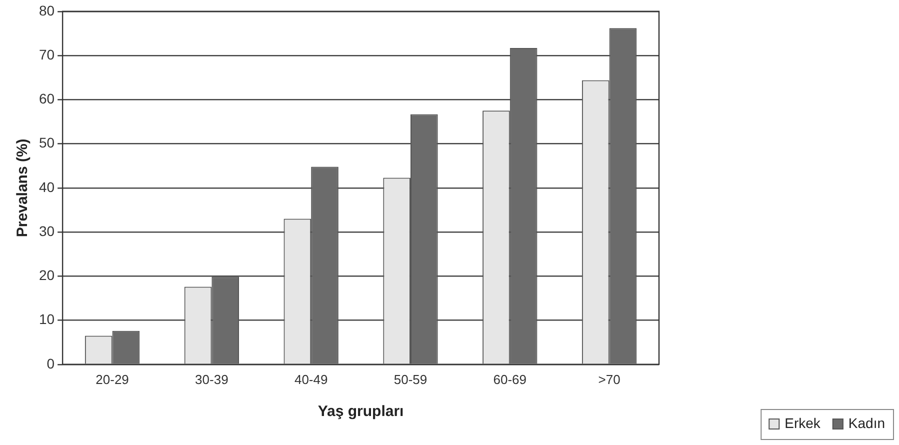  I want to click on x-axis-title: Yaş grupları, so click(361, 411).